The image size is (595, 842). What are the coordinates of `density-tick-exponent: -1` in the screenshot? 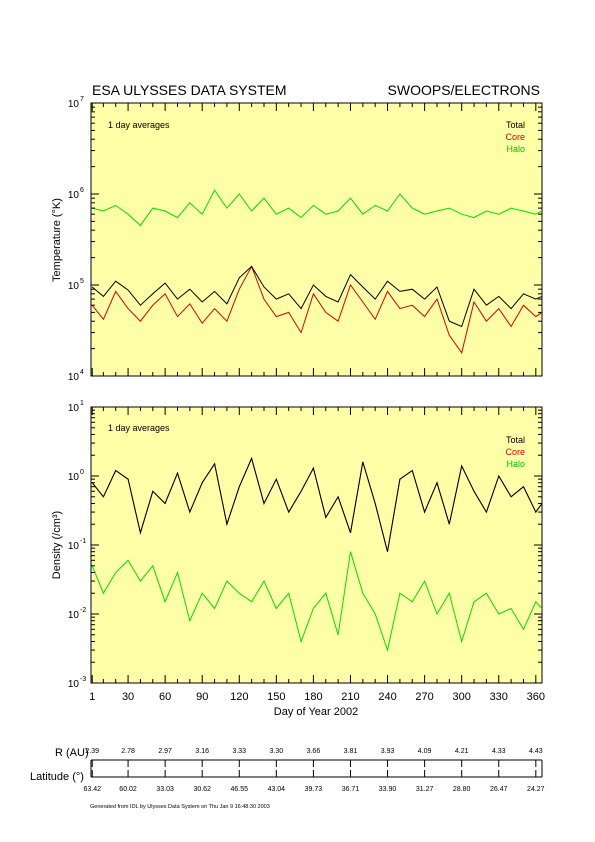 It's located at (83, 541).